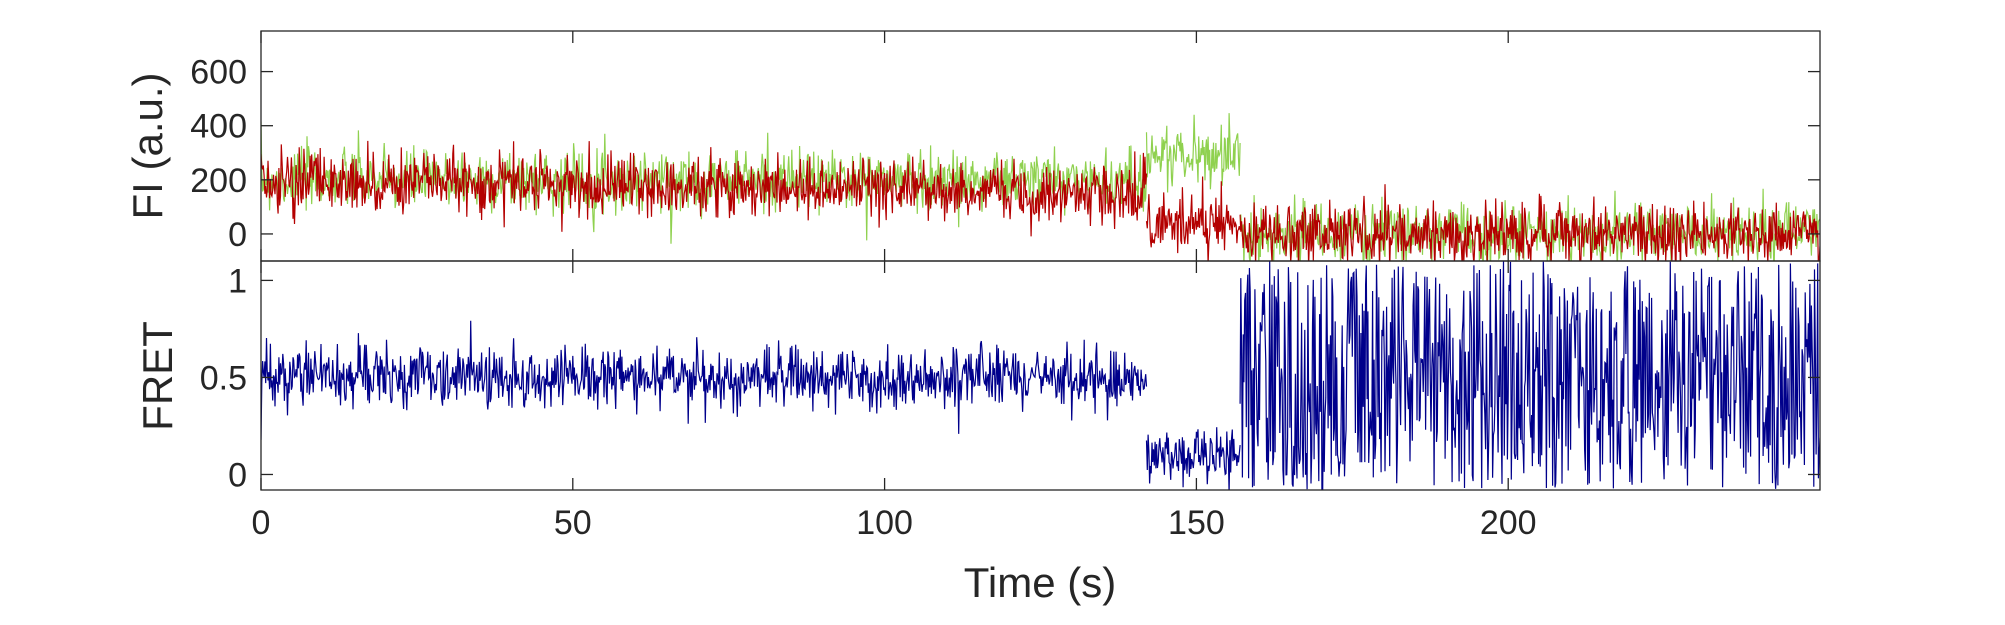 This screenshot has width=2005, height=625. What do you see at coordinates (1040, 582) in the screenshot?
I see `time-x-axis-label: Time (s)` at bounding box center [1040, 582].